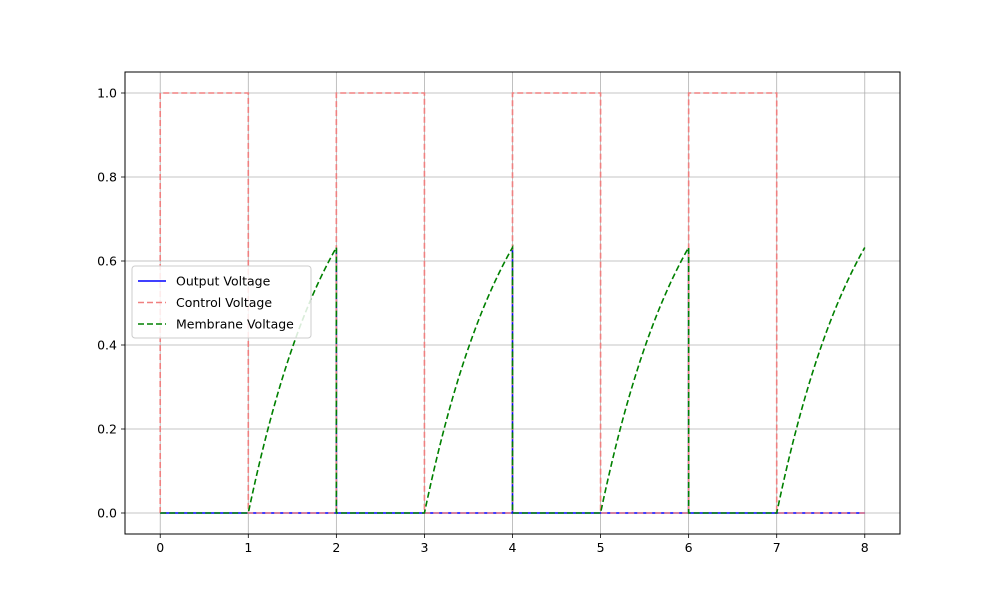 The width and height of the screenshot is (1000, 600). What do you see at coordinates (248, 547) in the screenshot?
I see `x-tick-label: 1` at bounding box center [248, 547].